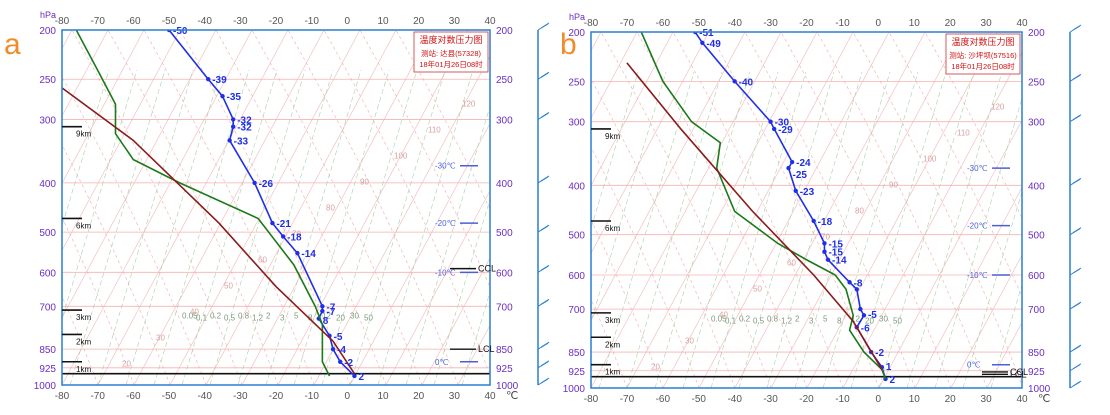 The width and height of the screenshot is (1110, 415). What do you see at coordinates (839, 320) in the screenshot?
I see `mixing-ratio-label: 8` at bounding box center [839, 320].